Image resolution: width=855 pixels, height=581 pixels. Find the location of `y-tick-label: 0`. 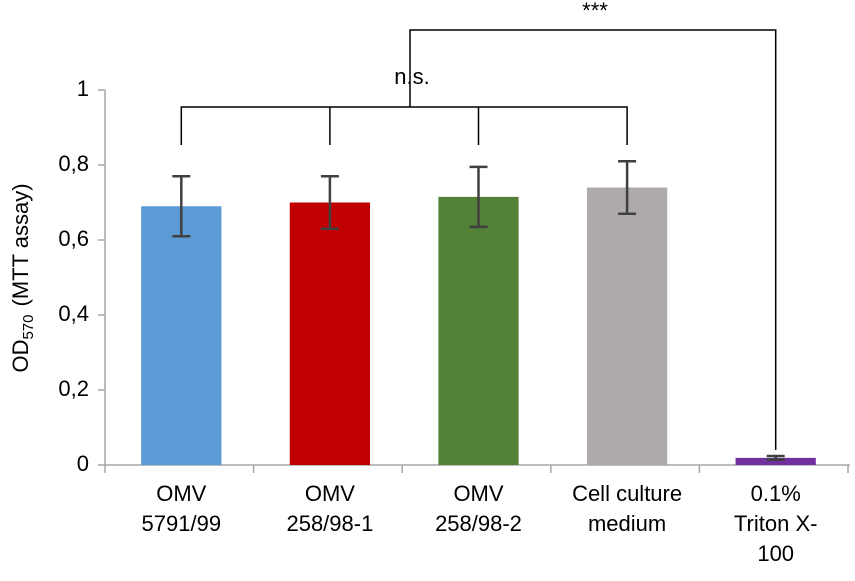

y-tick-label: 0 is located at coordinates (83, 463).